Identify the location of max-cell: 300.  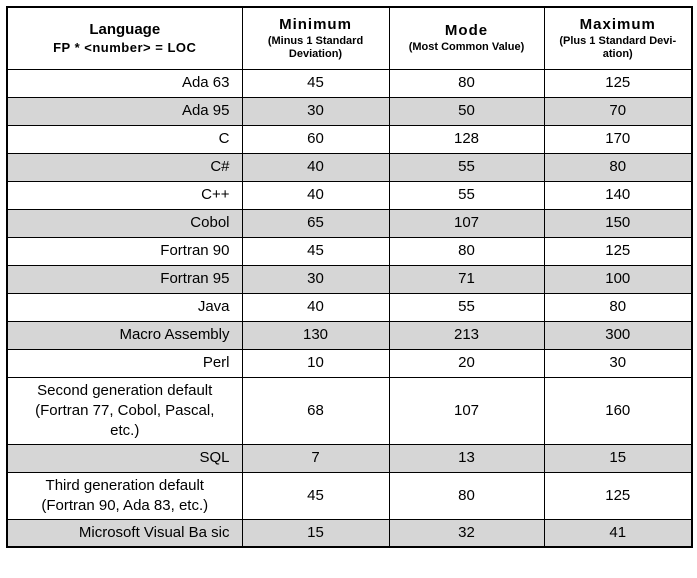
(618, 335).